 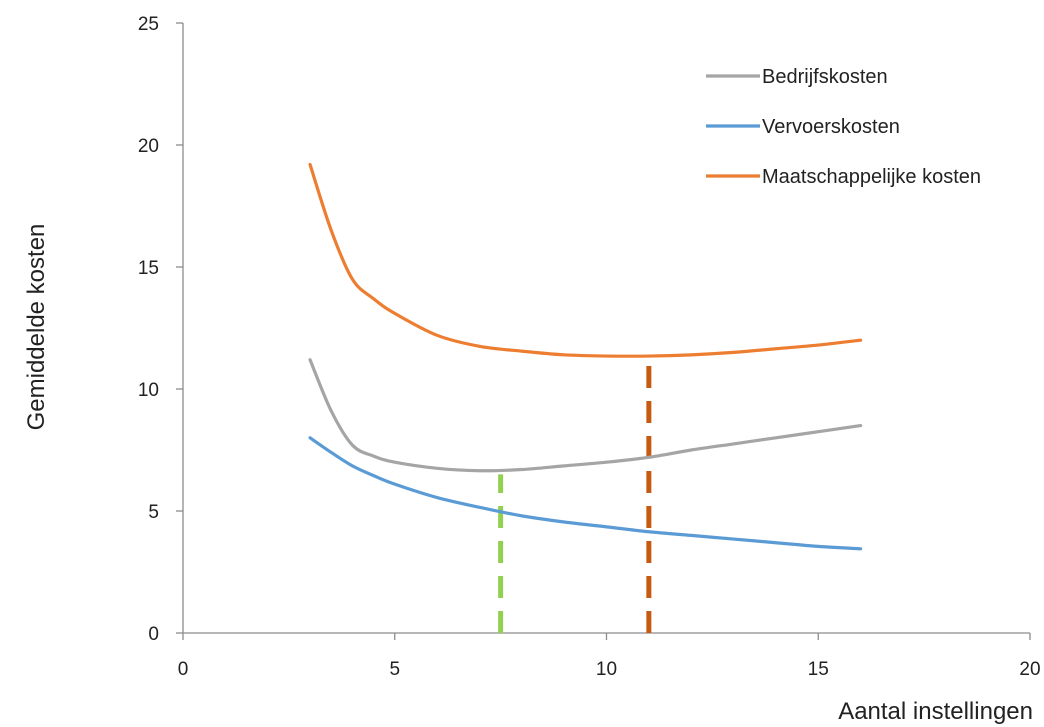 What do you see at coordinates (36, 327) in the screenshot?
I see `y-axis-title: Gemiddelde kosten` at bounding box center [36, 327].